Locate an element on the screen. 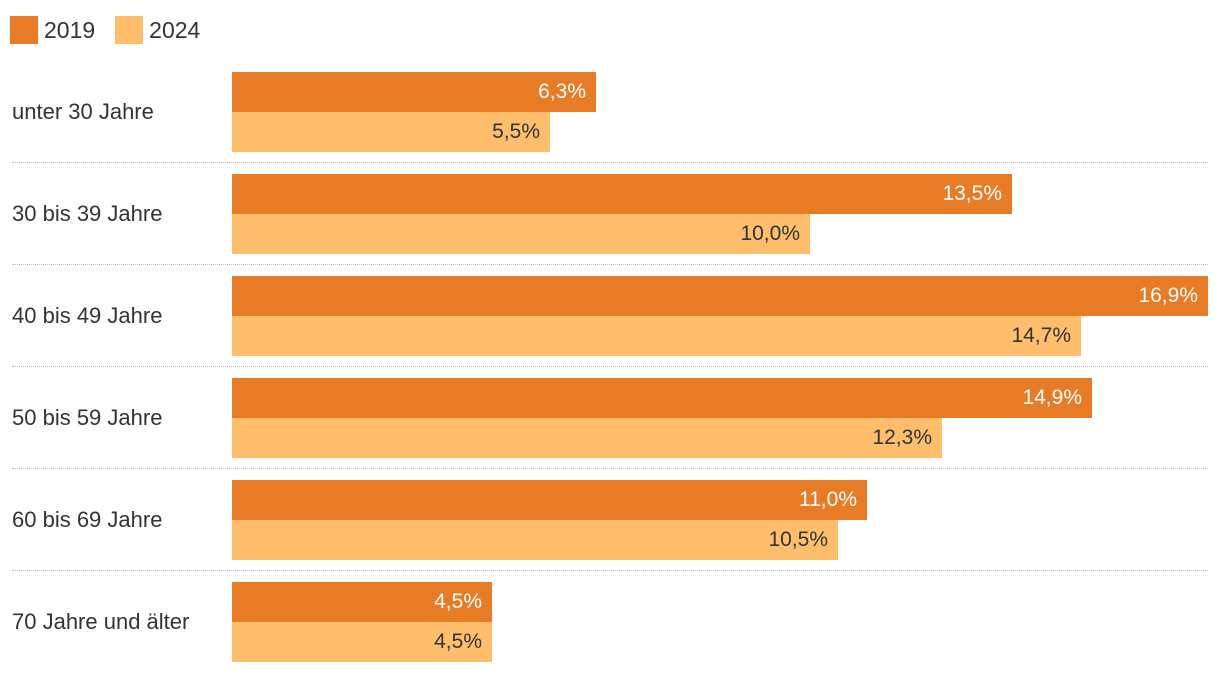 The width and height of the screenshot is (1220, 684). bar-2019: 13,5% is located at coordinates (622, 194).